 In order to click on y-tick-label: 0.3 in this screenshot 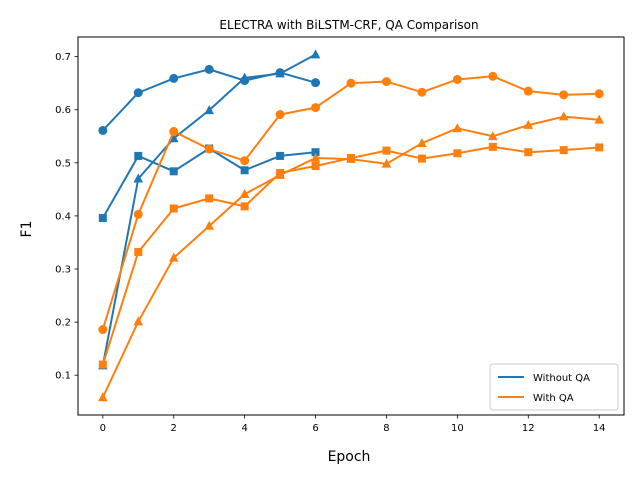, I will do `click(63, 270)`.